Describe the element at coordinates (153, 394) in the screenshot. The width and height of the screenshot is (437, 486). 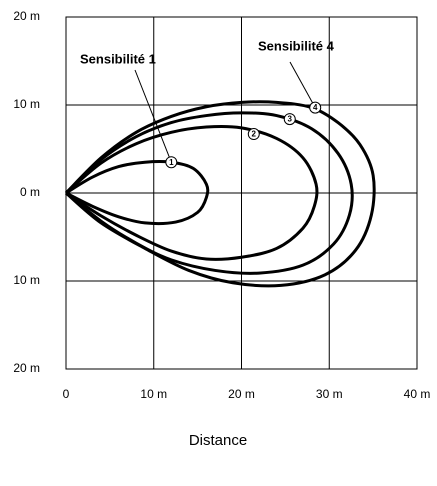
I see `x-tick-label: 10 m` at that location.